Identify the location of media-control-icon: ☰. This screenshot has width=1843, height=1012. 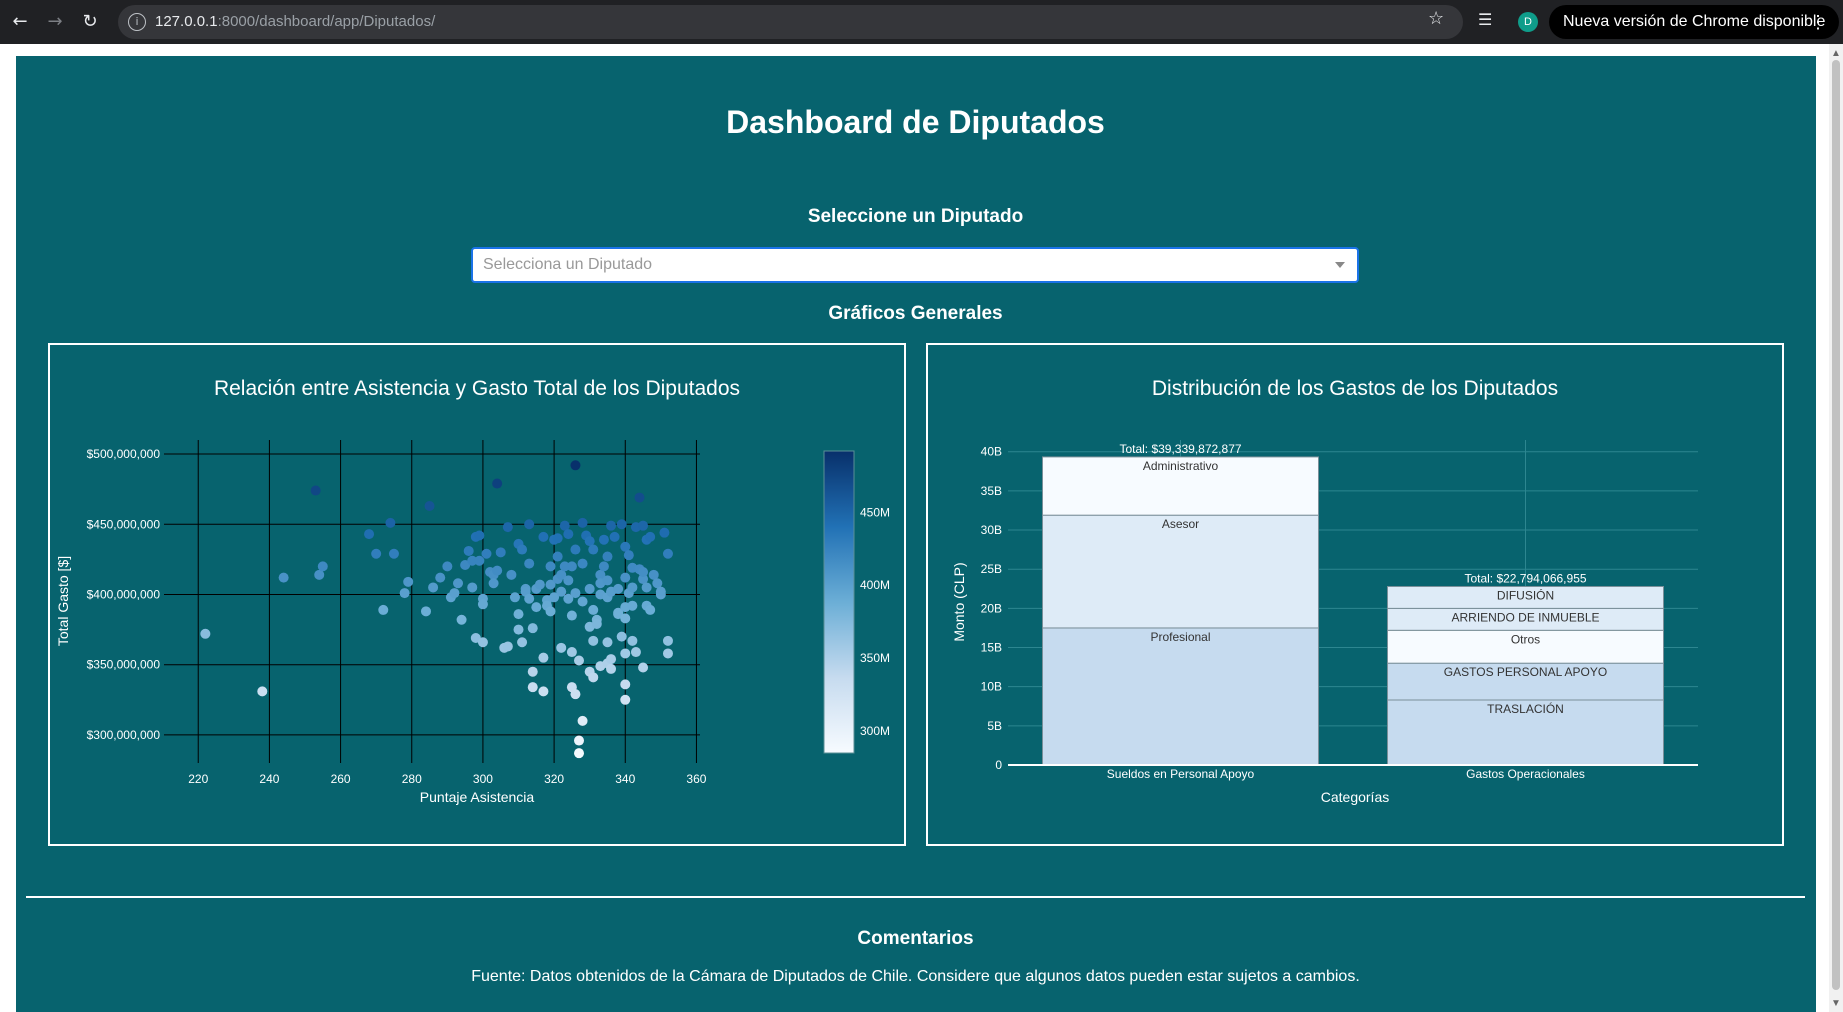
(1485, 19).